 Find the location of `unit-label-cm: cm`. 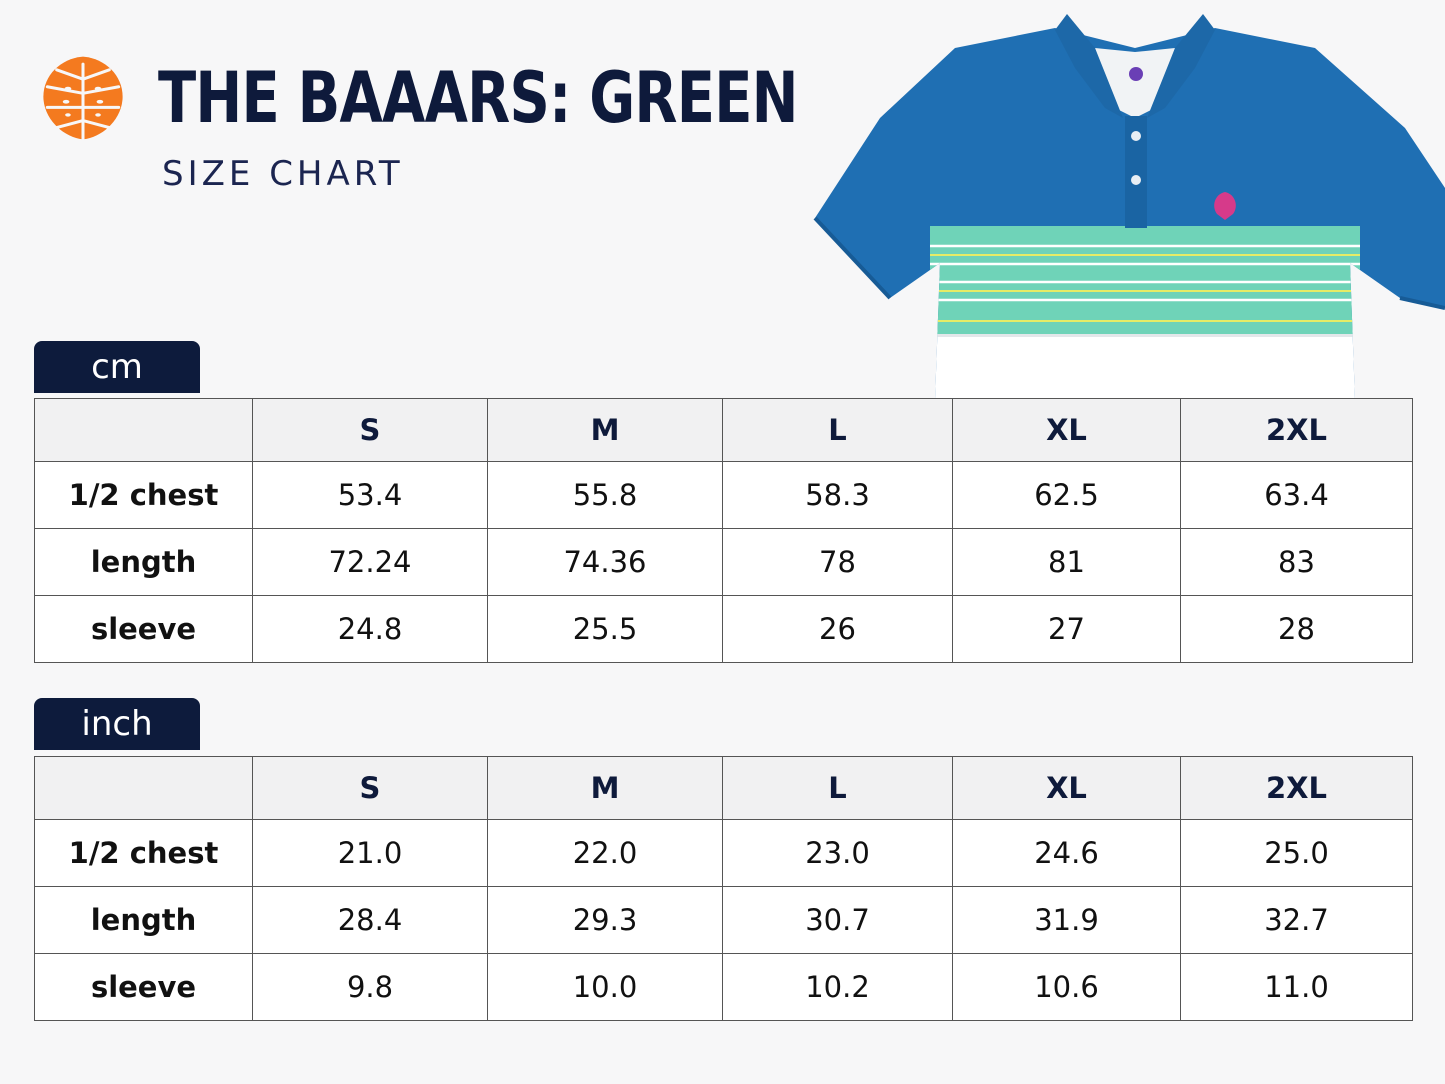

unit-label-cm: cm is located at coordinates (117, 367).